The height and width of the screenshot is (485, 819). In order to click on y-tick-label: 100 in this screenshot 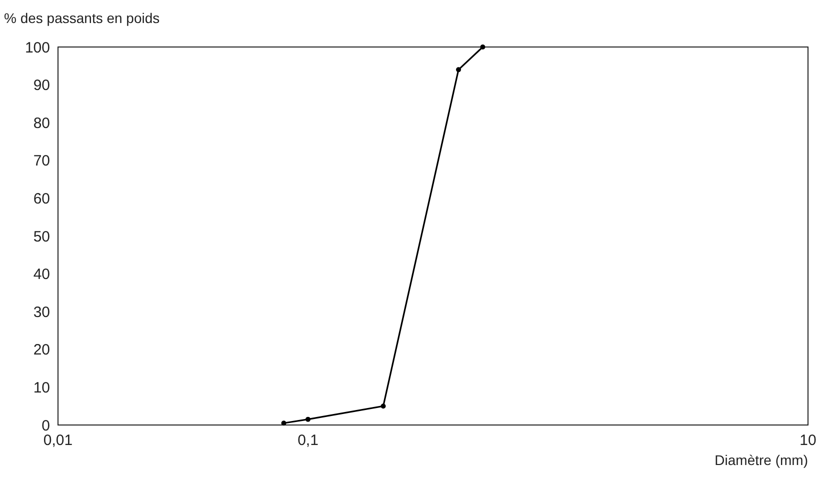, I will do `click(37, 47)`.